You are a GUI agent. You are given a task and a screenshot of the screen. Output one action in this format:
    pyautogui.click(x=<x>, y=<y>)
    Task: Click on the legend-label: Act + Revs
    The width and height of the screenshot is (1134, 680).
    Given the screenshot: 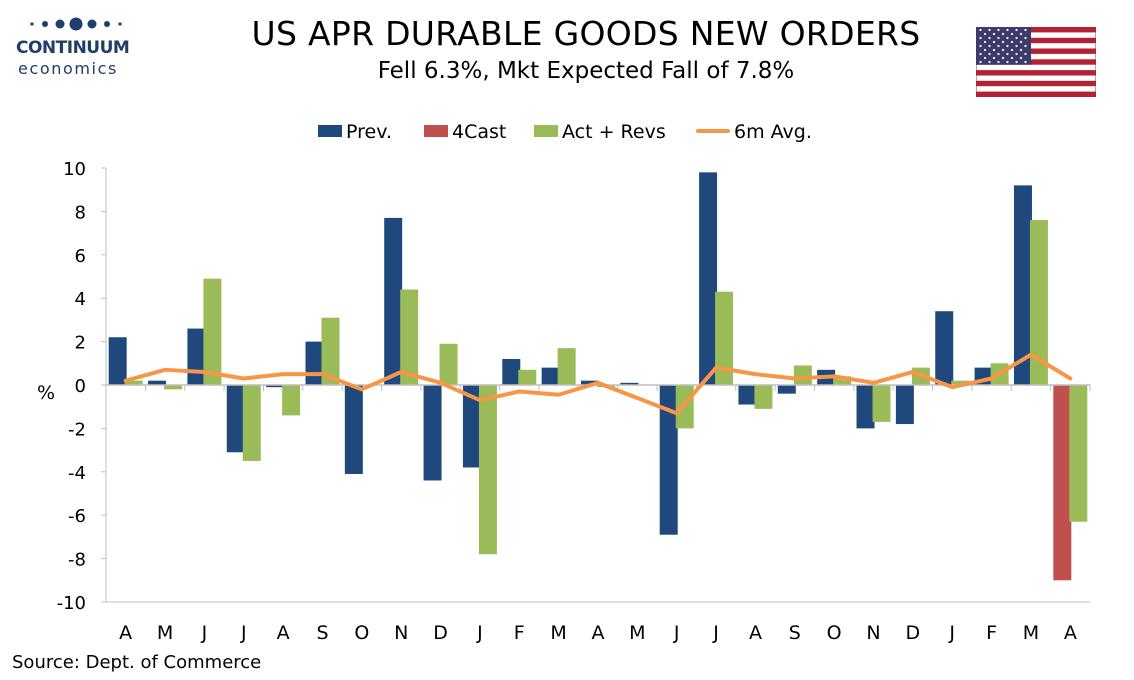 What is the action you would take?
    pyautogui.click(x=614, y=132)
    